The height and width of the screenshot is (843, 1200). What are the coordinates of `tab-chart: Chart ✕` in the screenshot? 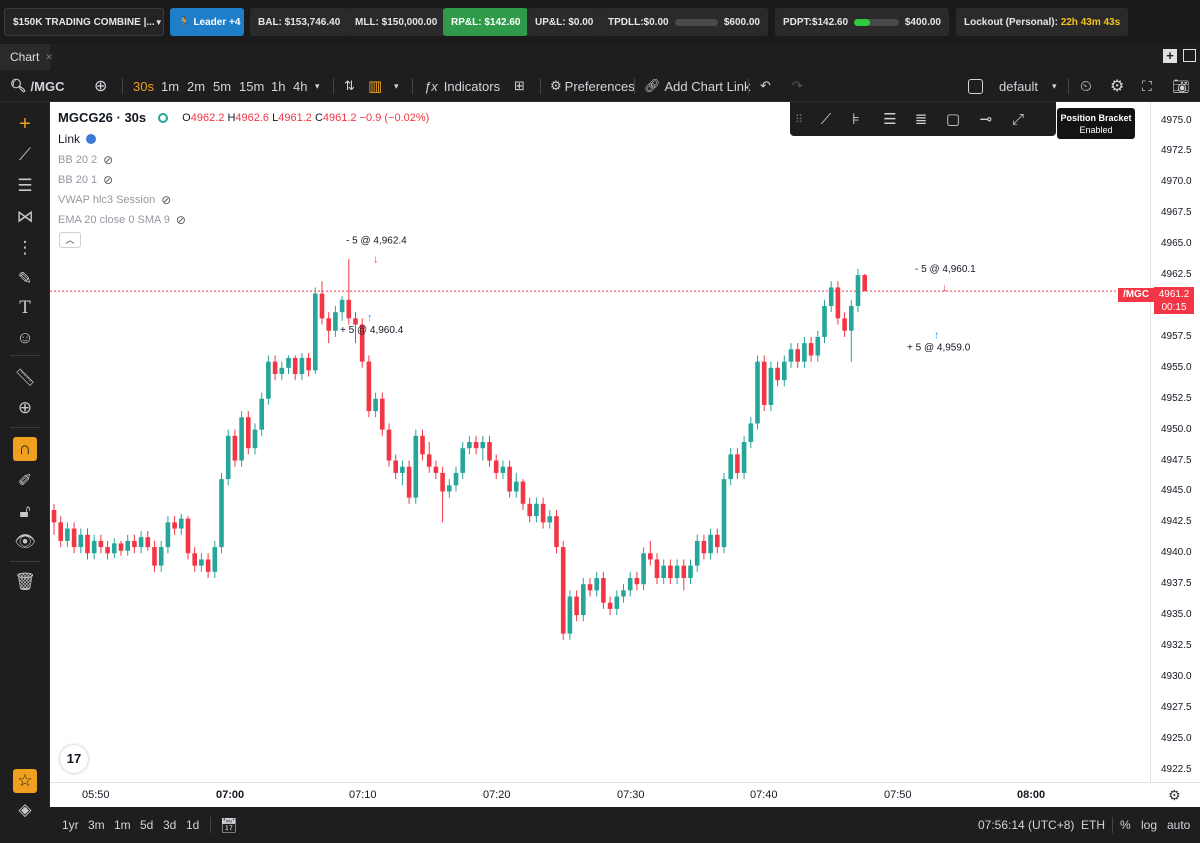 It's located at (26, 57).